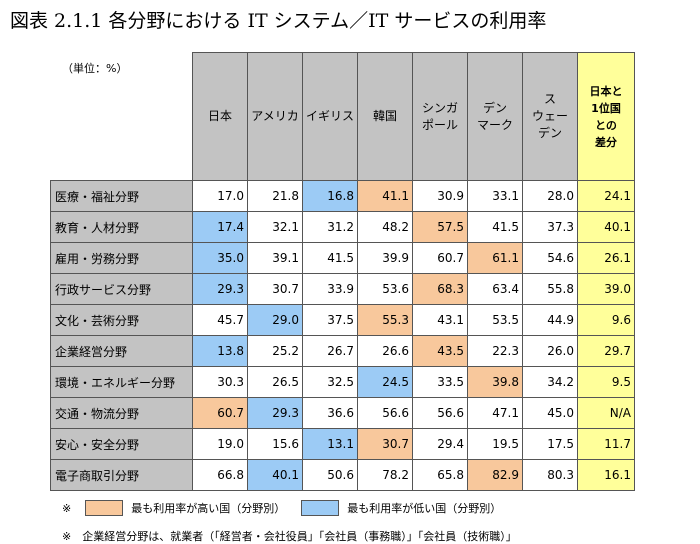 This screenshot has width=700, height=544. I want to click on cell: 66.8, so click(220, 475).